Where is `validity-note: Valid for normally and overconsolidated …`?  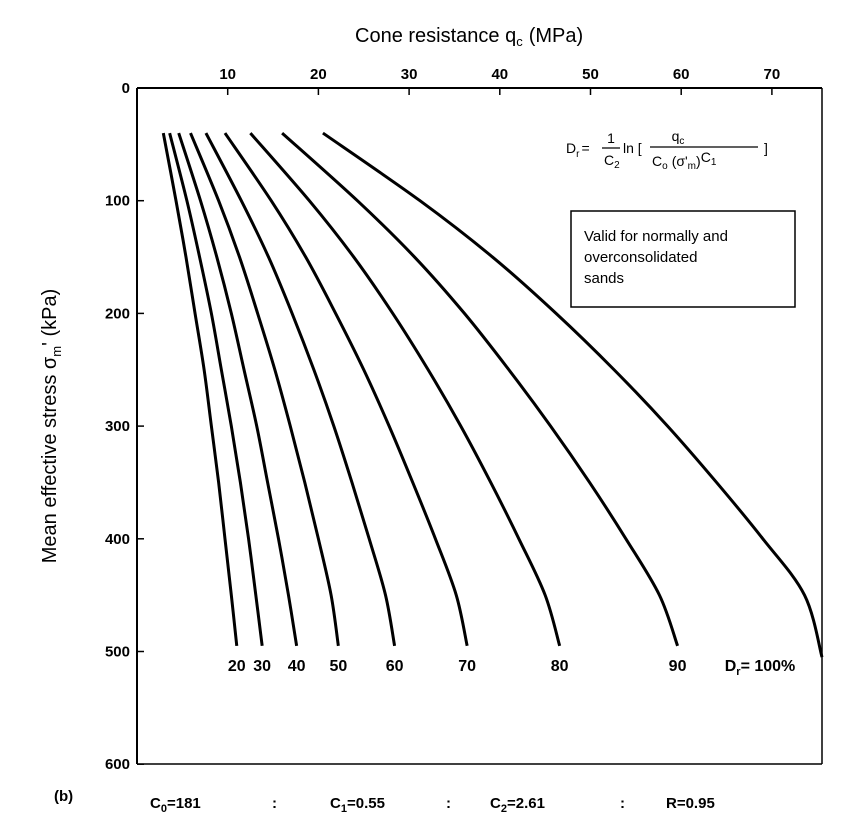 validity-note: Valid for normally and overconsolidated … is located at coordinates (683, 259).